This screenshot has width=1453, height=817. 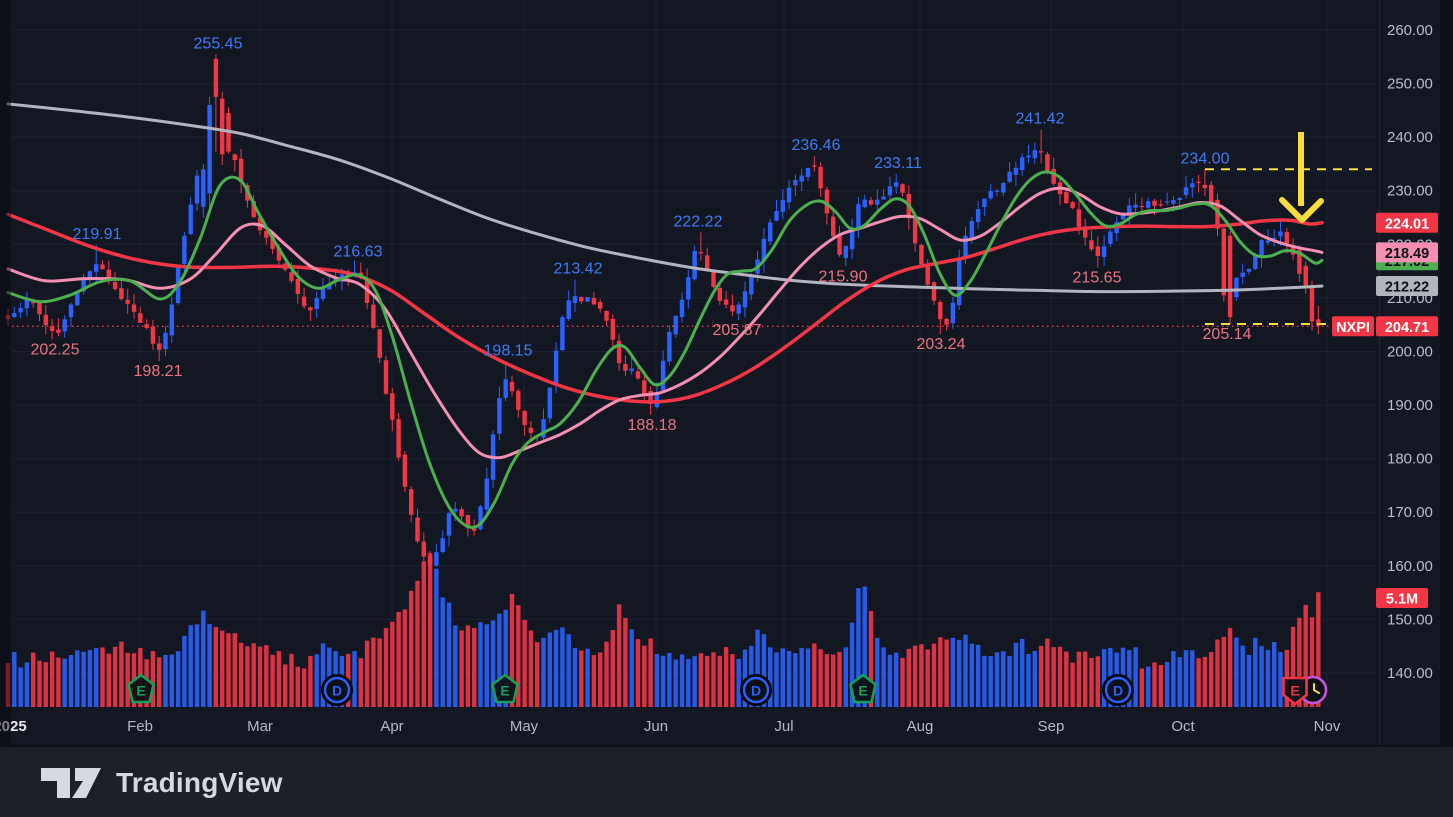 What do you see at coordinates (358, 251) in the screenshot?
I see `label: 216.63` at bounding box center [358, 251].